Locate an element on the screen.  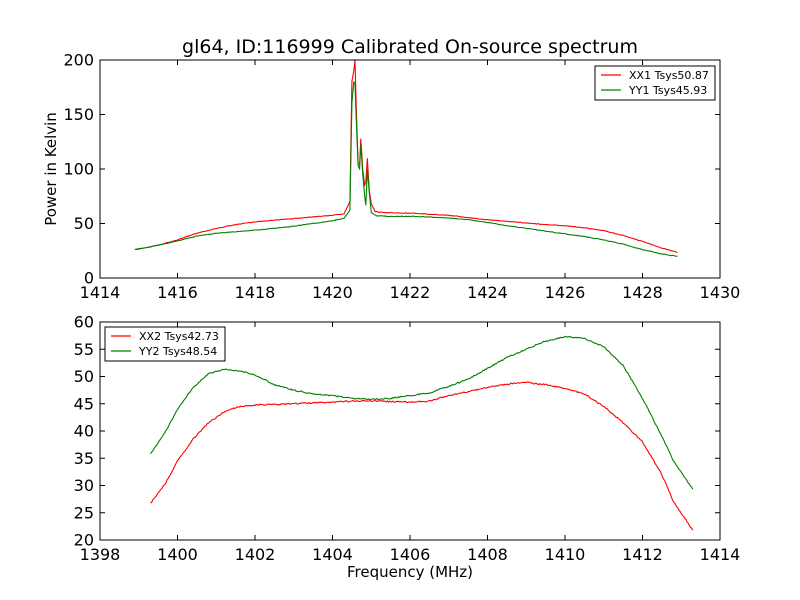
legend: XX2 Tsys42.73 YY2 Tsys48.54 is located at coordinates (165, 344).